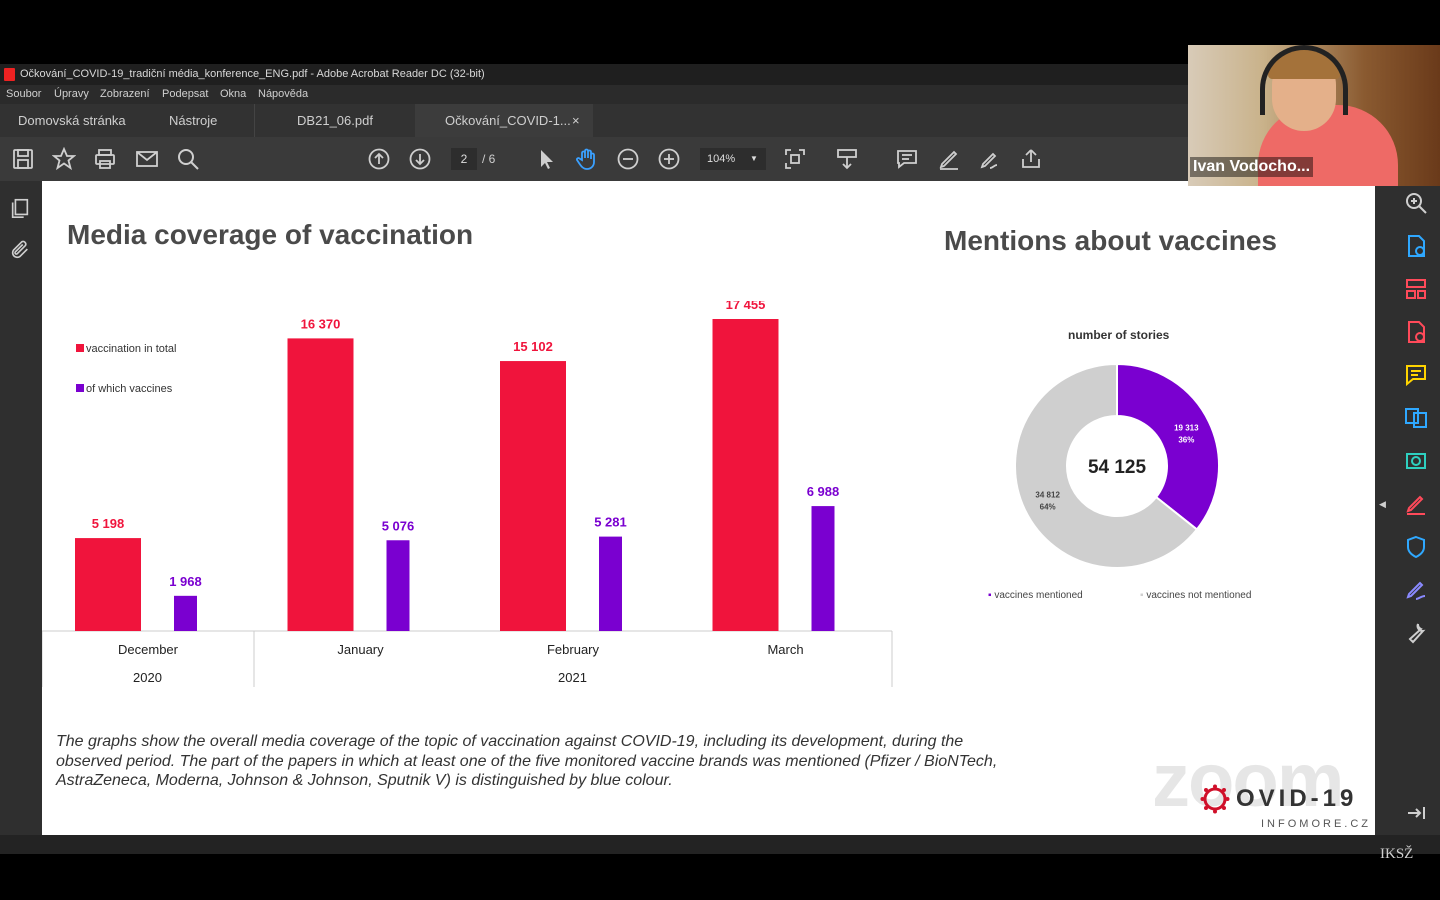  What do you see at coordinates (20, 208) in the screenshot?
I see `page-thumbnails-icon` at bounding box center [20, 208].